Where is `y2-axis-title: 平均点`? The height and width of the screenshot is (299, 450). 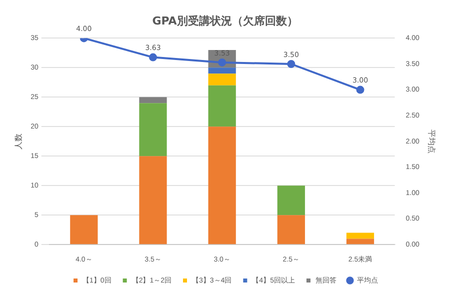
y2-axis-title: 平均点 is located at coordinates (431, 141).